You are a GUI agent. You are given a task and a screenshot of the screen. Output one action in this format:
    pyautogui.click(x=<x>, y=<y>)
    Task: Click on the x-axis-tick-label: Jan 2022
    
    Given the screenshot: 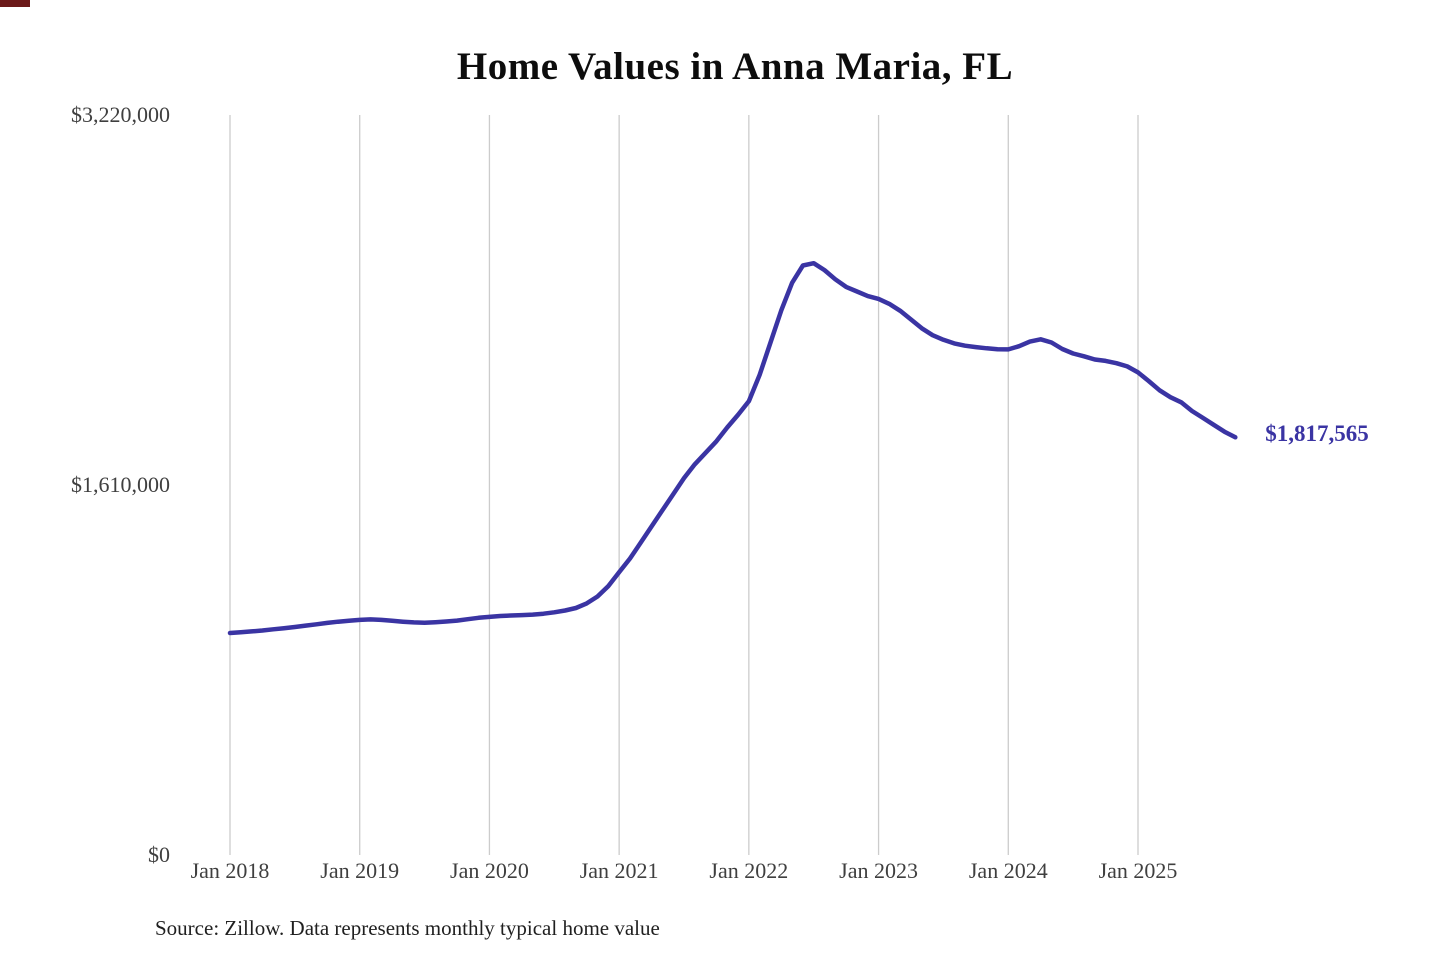 What is the action you would take?
    pyautogui.click(x=749, y=870)
    